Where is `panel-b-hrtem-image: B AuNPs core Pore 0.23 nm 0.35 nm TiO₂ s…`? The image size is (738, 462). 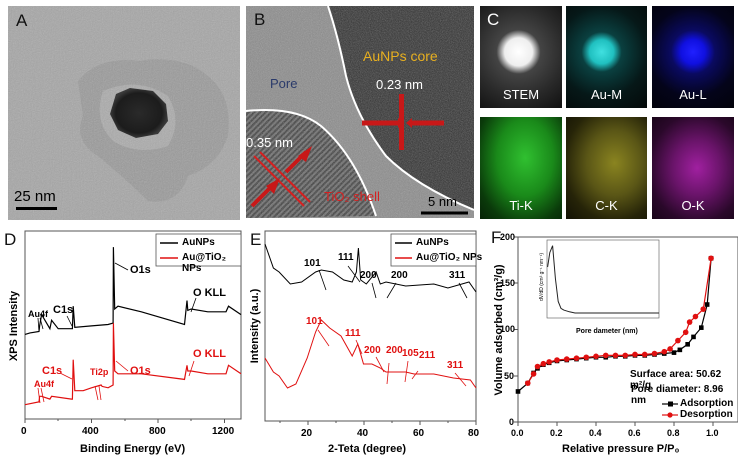 panel-b-hrtem-image: B AuNPs core Pore 0.23 nm 0.35 nm TiO₂ s… is located at coordinates (360, 112).